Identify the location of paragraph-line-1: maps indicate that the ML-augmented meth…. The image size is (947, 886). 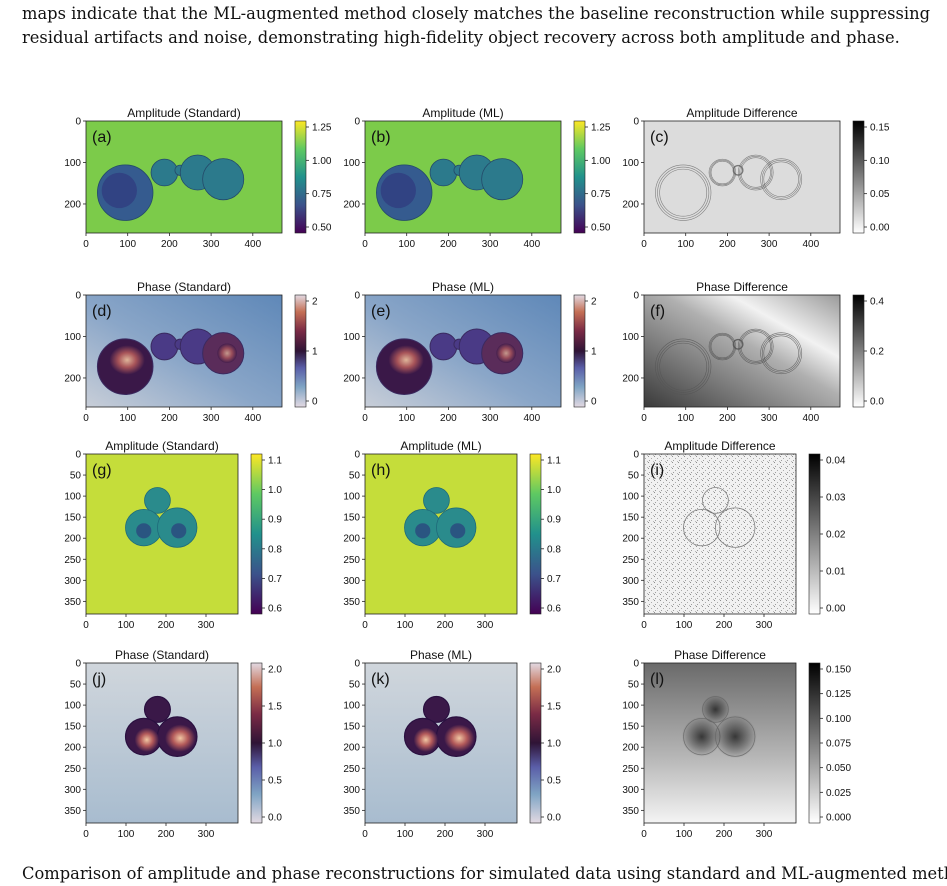
(423, 13).